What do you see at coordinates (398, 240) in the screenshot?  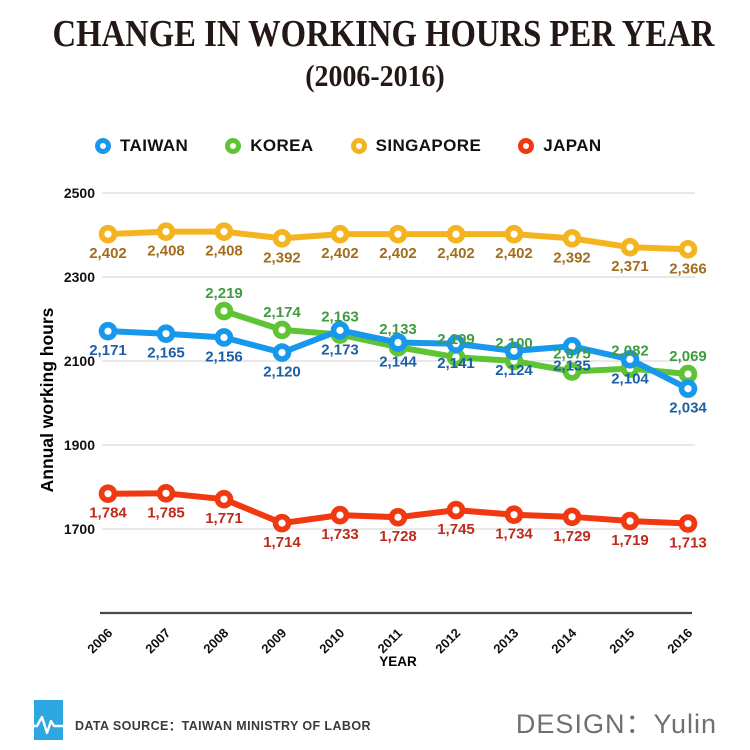 I see `series-singapore` at bounding box center [398, 240].